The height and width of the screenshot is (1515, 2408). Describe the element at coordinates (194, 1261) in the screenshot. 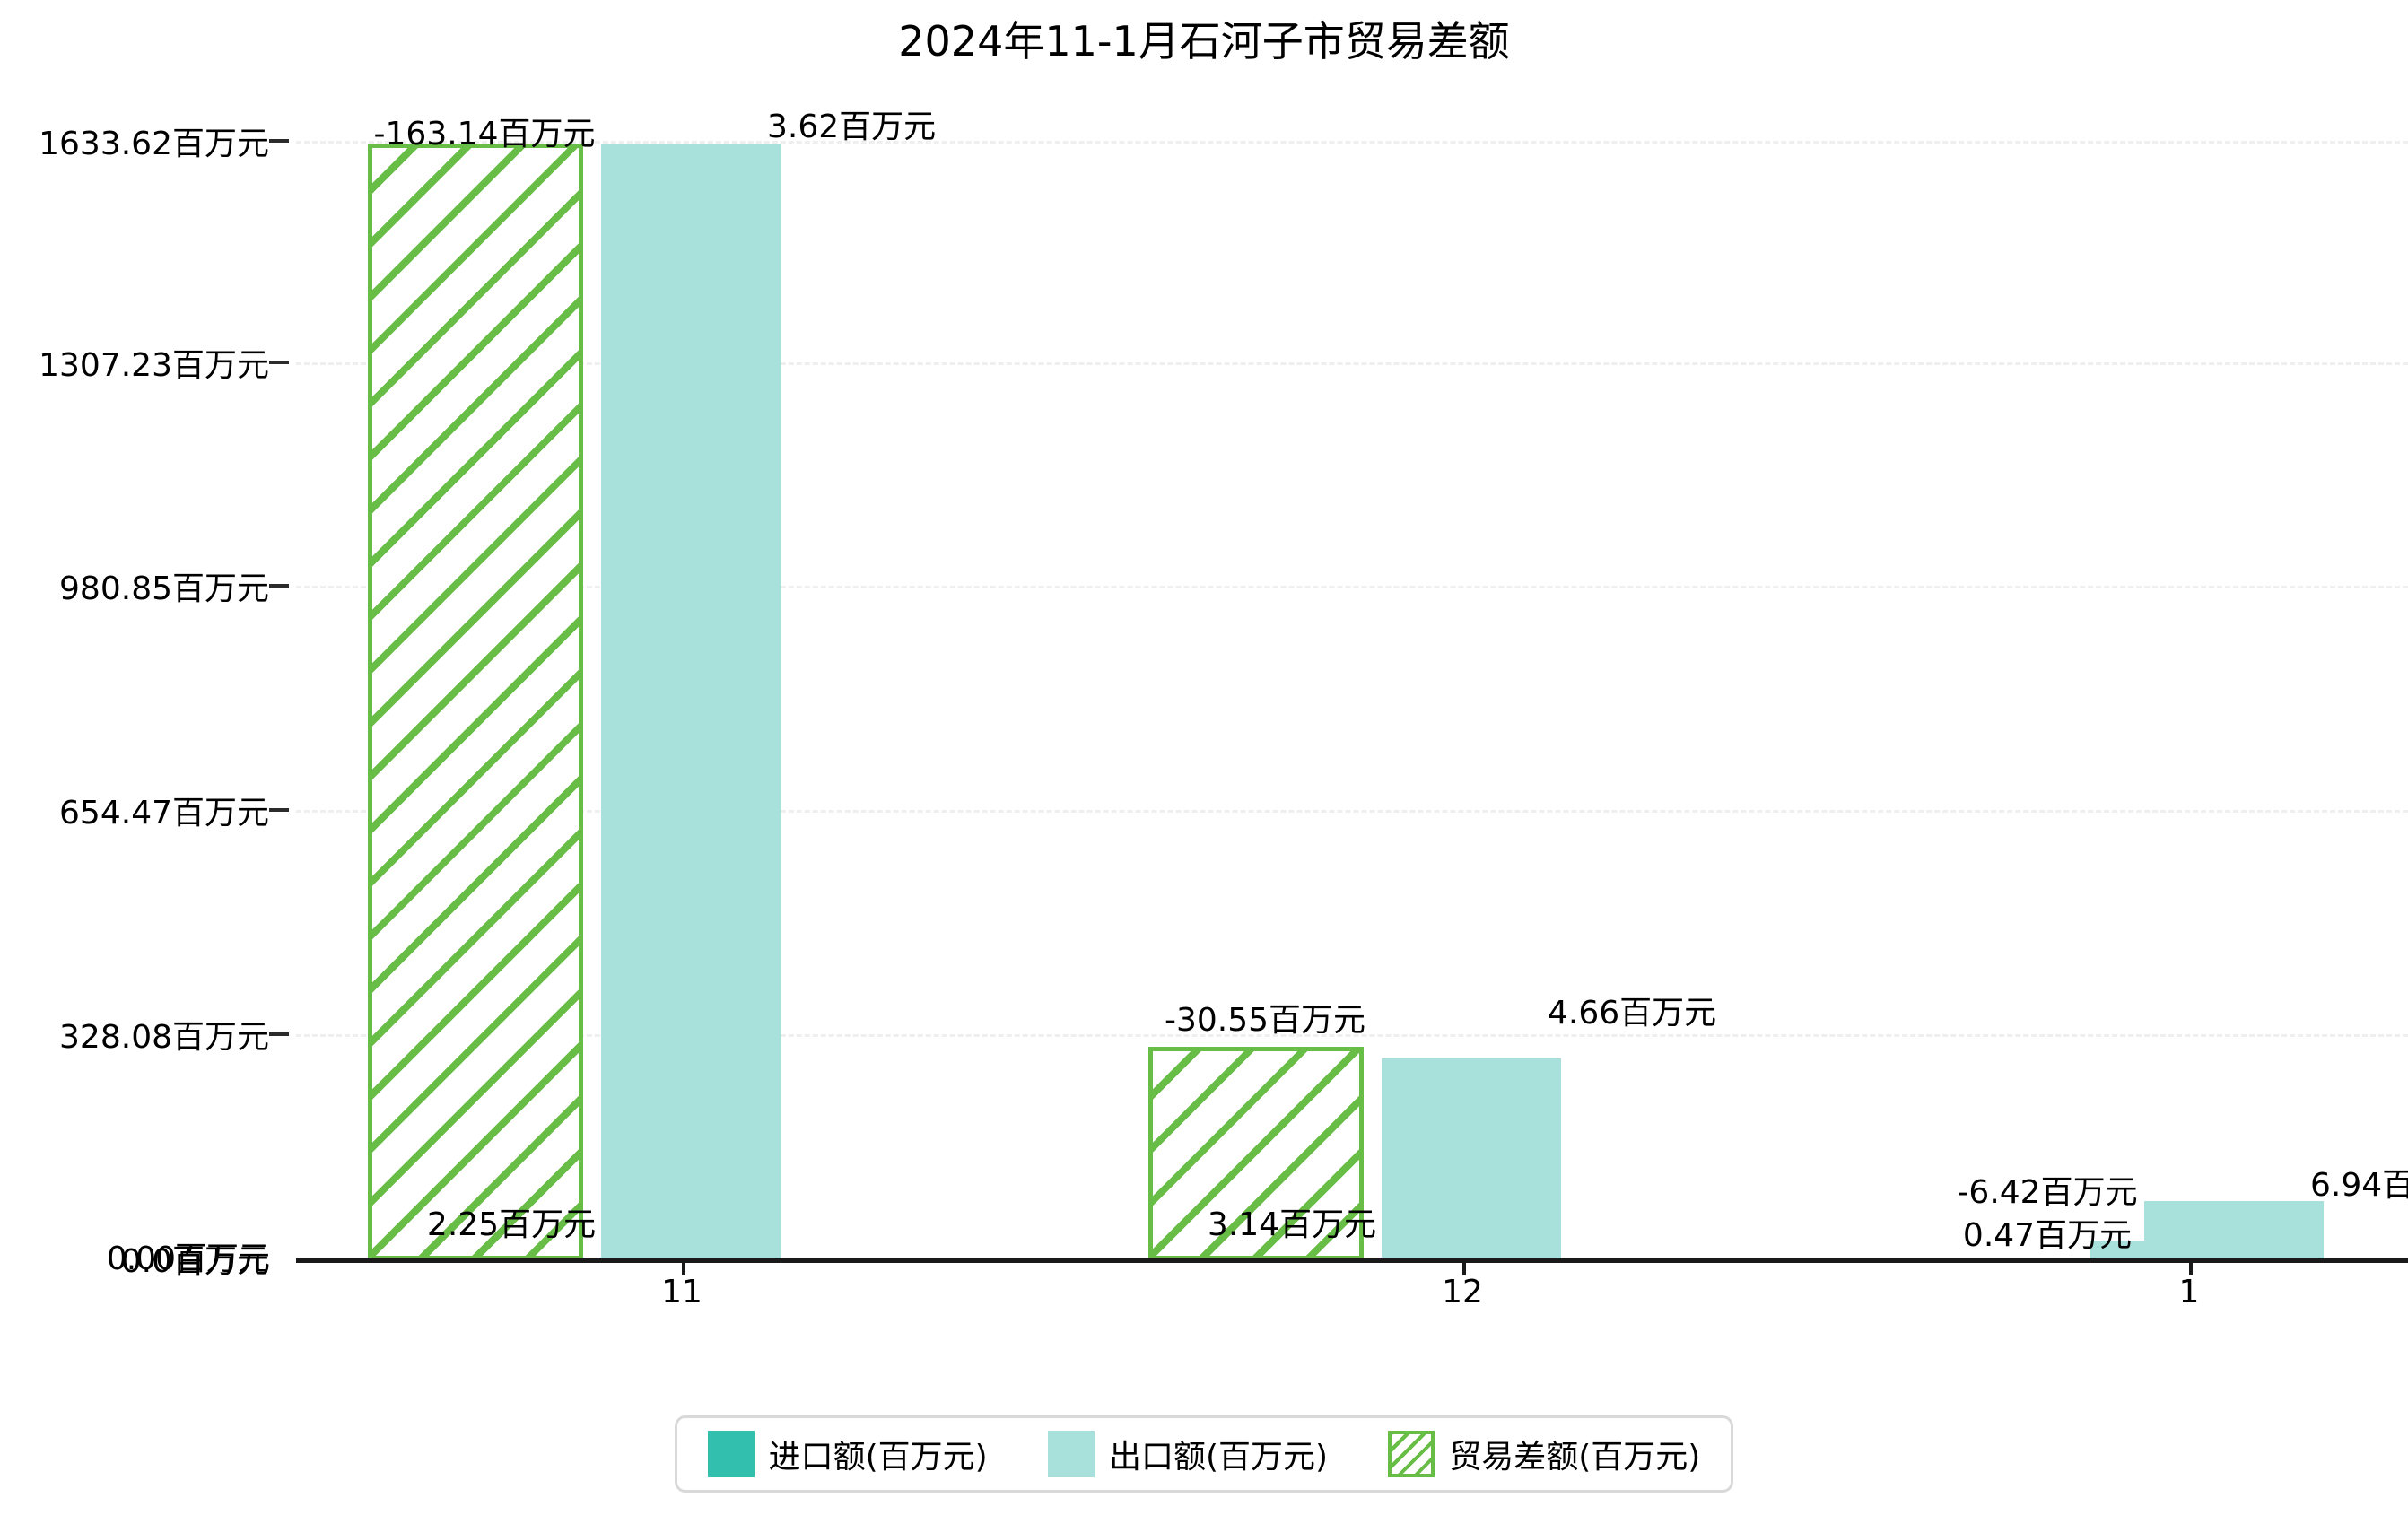

I see `y-axis-tick-label: 0.0百万元` at that location.